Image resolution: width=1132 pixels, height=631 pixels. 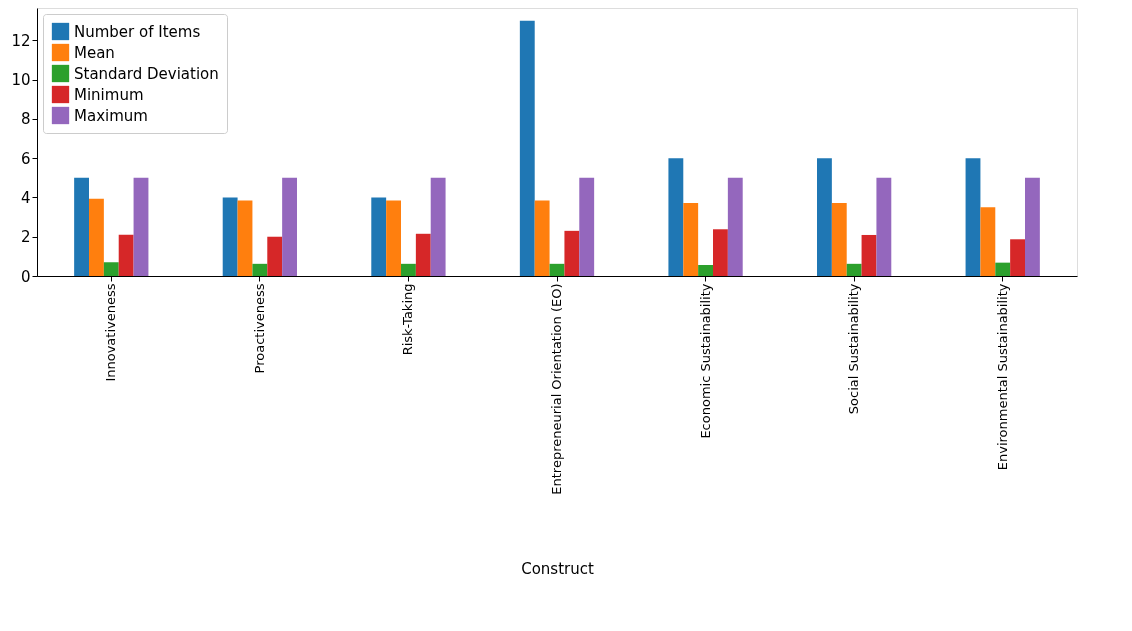 What do you see at coordinates (25, 158) in the screenshot?
I see `y-tick-label: 6` at bounding box center [25, 158].